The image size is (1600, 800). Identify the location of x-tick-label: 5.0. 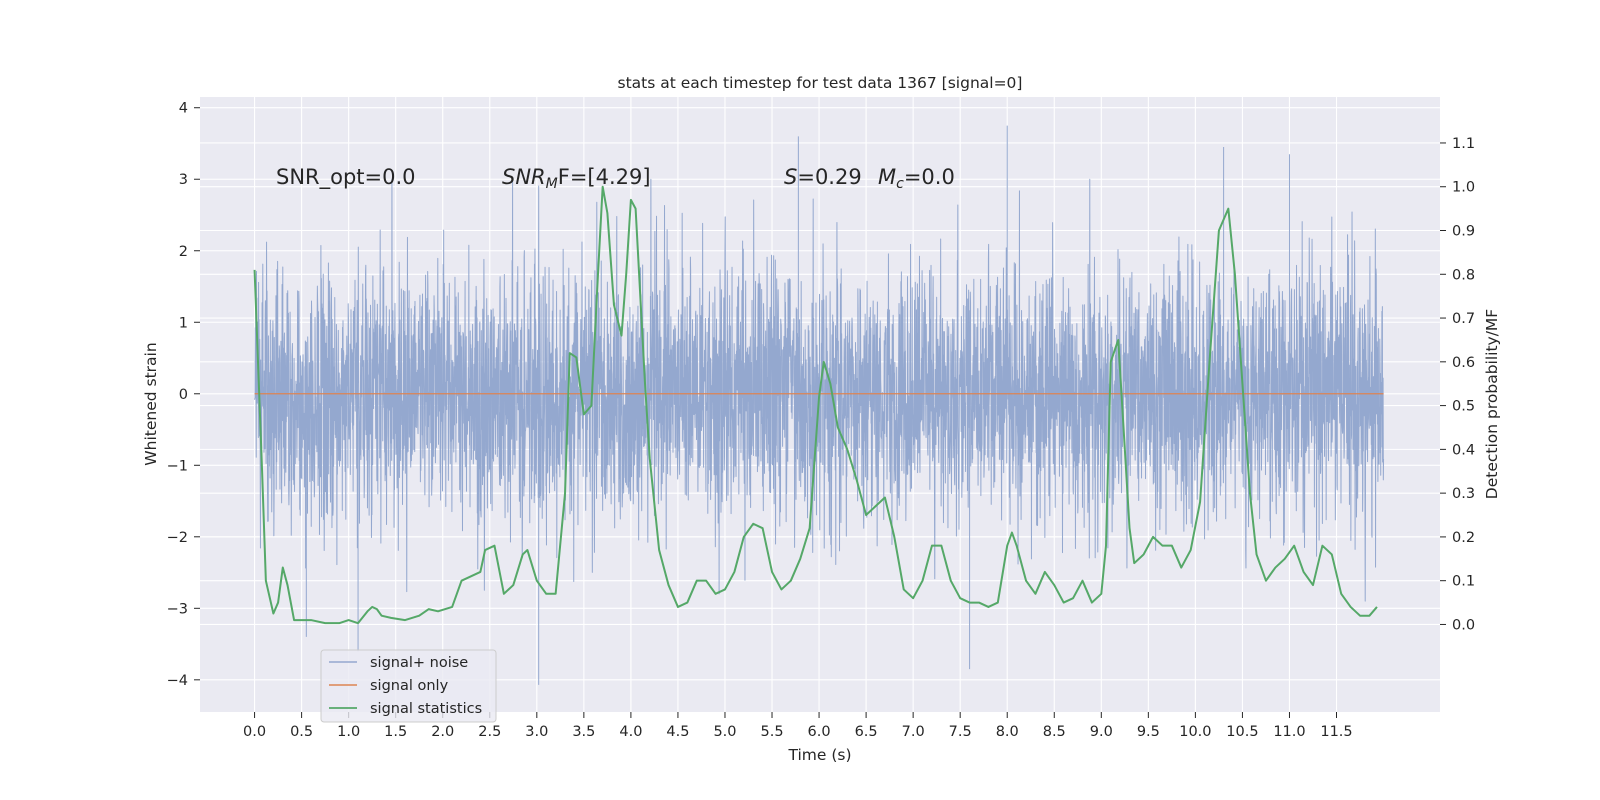
(724, 732).